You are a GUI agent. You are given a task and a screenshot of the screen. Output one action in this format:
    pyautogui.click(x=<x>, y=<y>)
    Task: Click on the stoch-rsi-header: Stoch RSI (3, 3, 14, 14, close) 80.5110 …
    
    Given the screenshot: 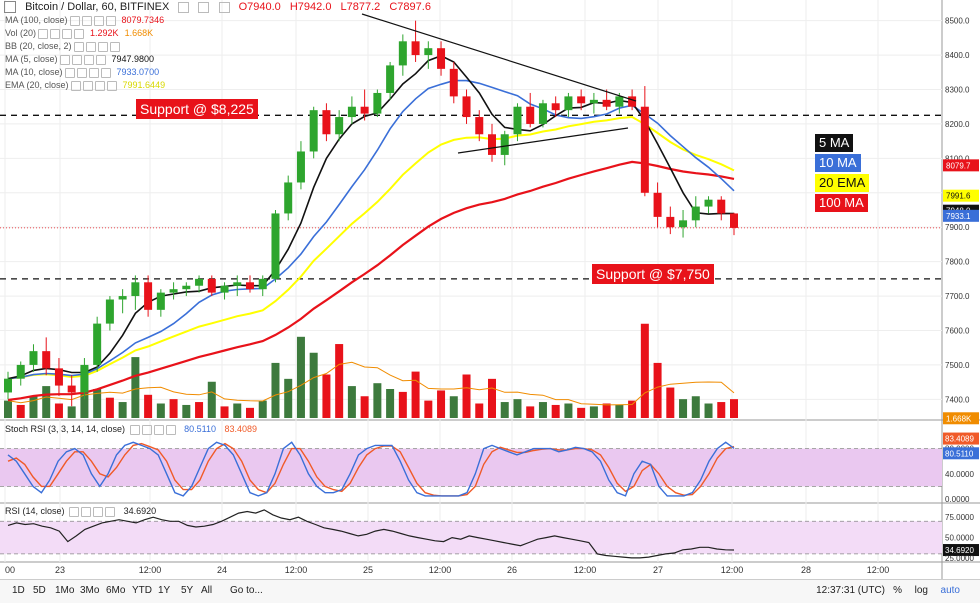 What is the action you would take?
    pyautogui.click(x=131, y=429)
    